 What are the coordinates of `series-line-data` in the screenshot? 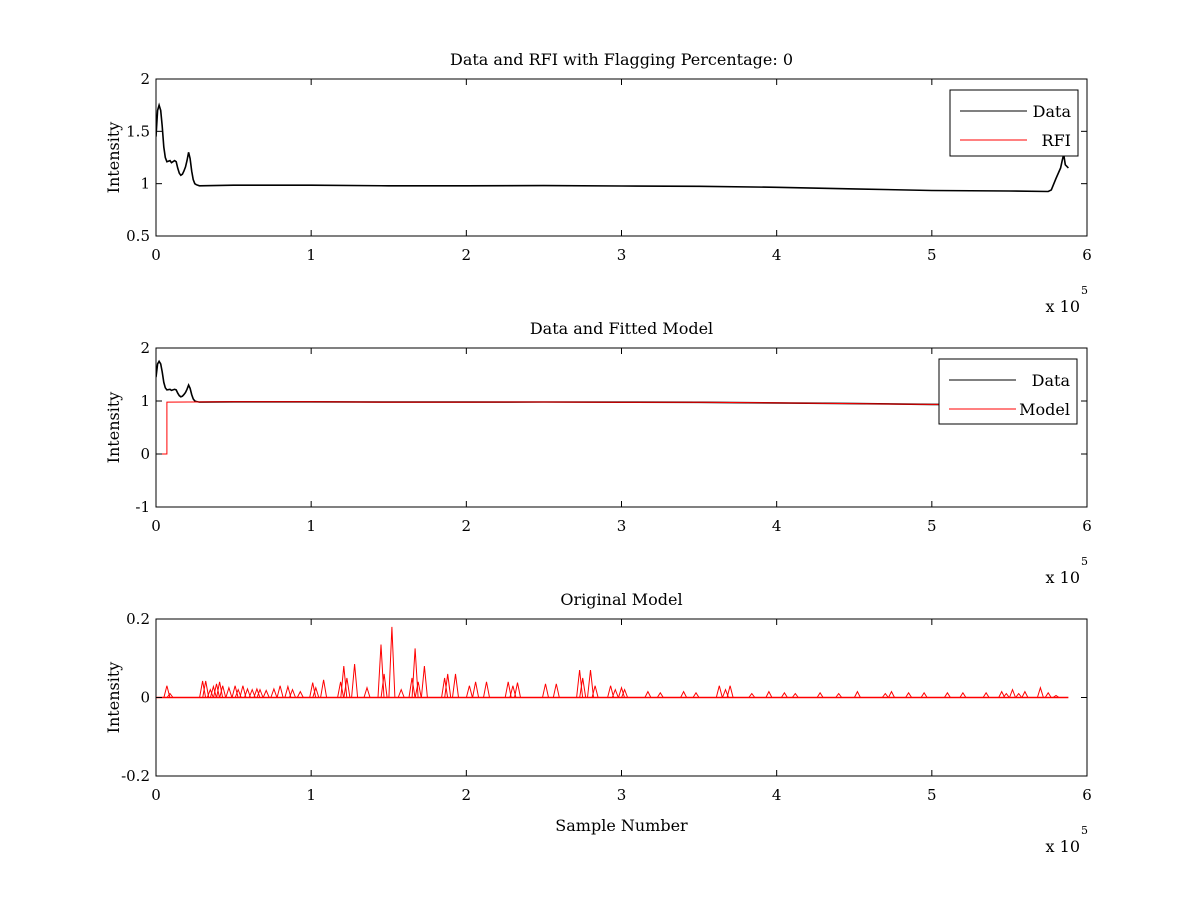 It's located at (612, 147).